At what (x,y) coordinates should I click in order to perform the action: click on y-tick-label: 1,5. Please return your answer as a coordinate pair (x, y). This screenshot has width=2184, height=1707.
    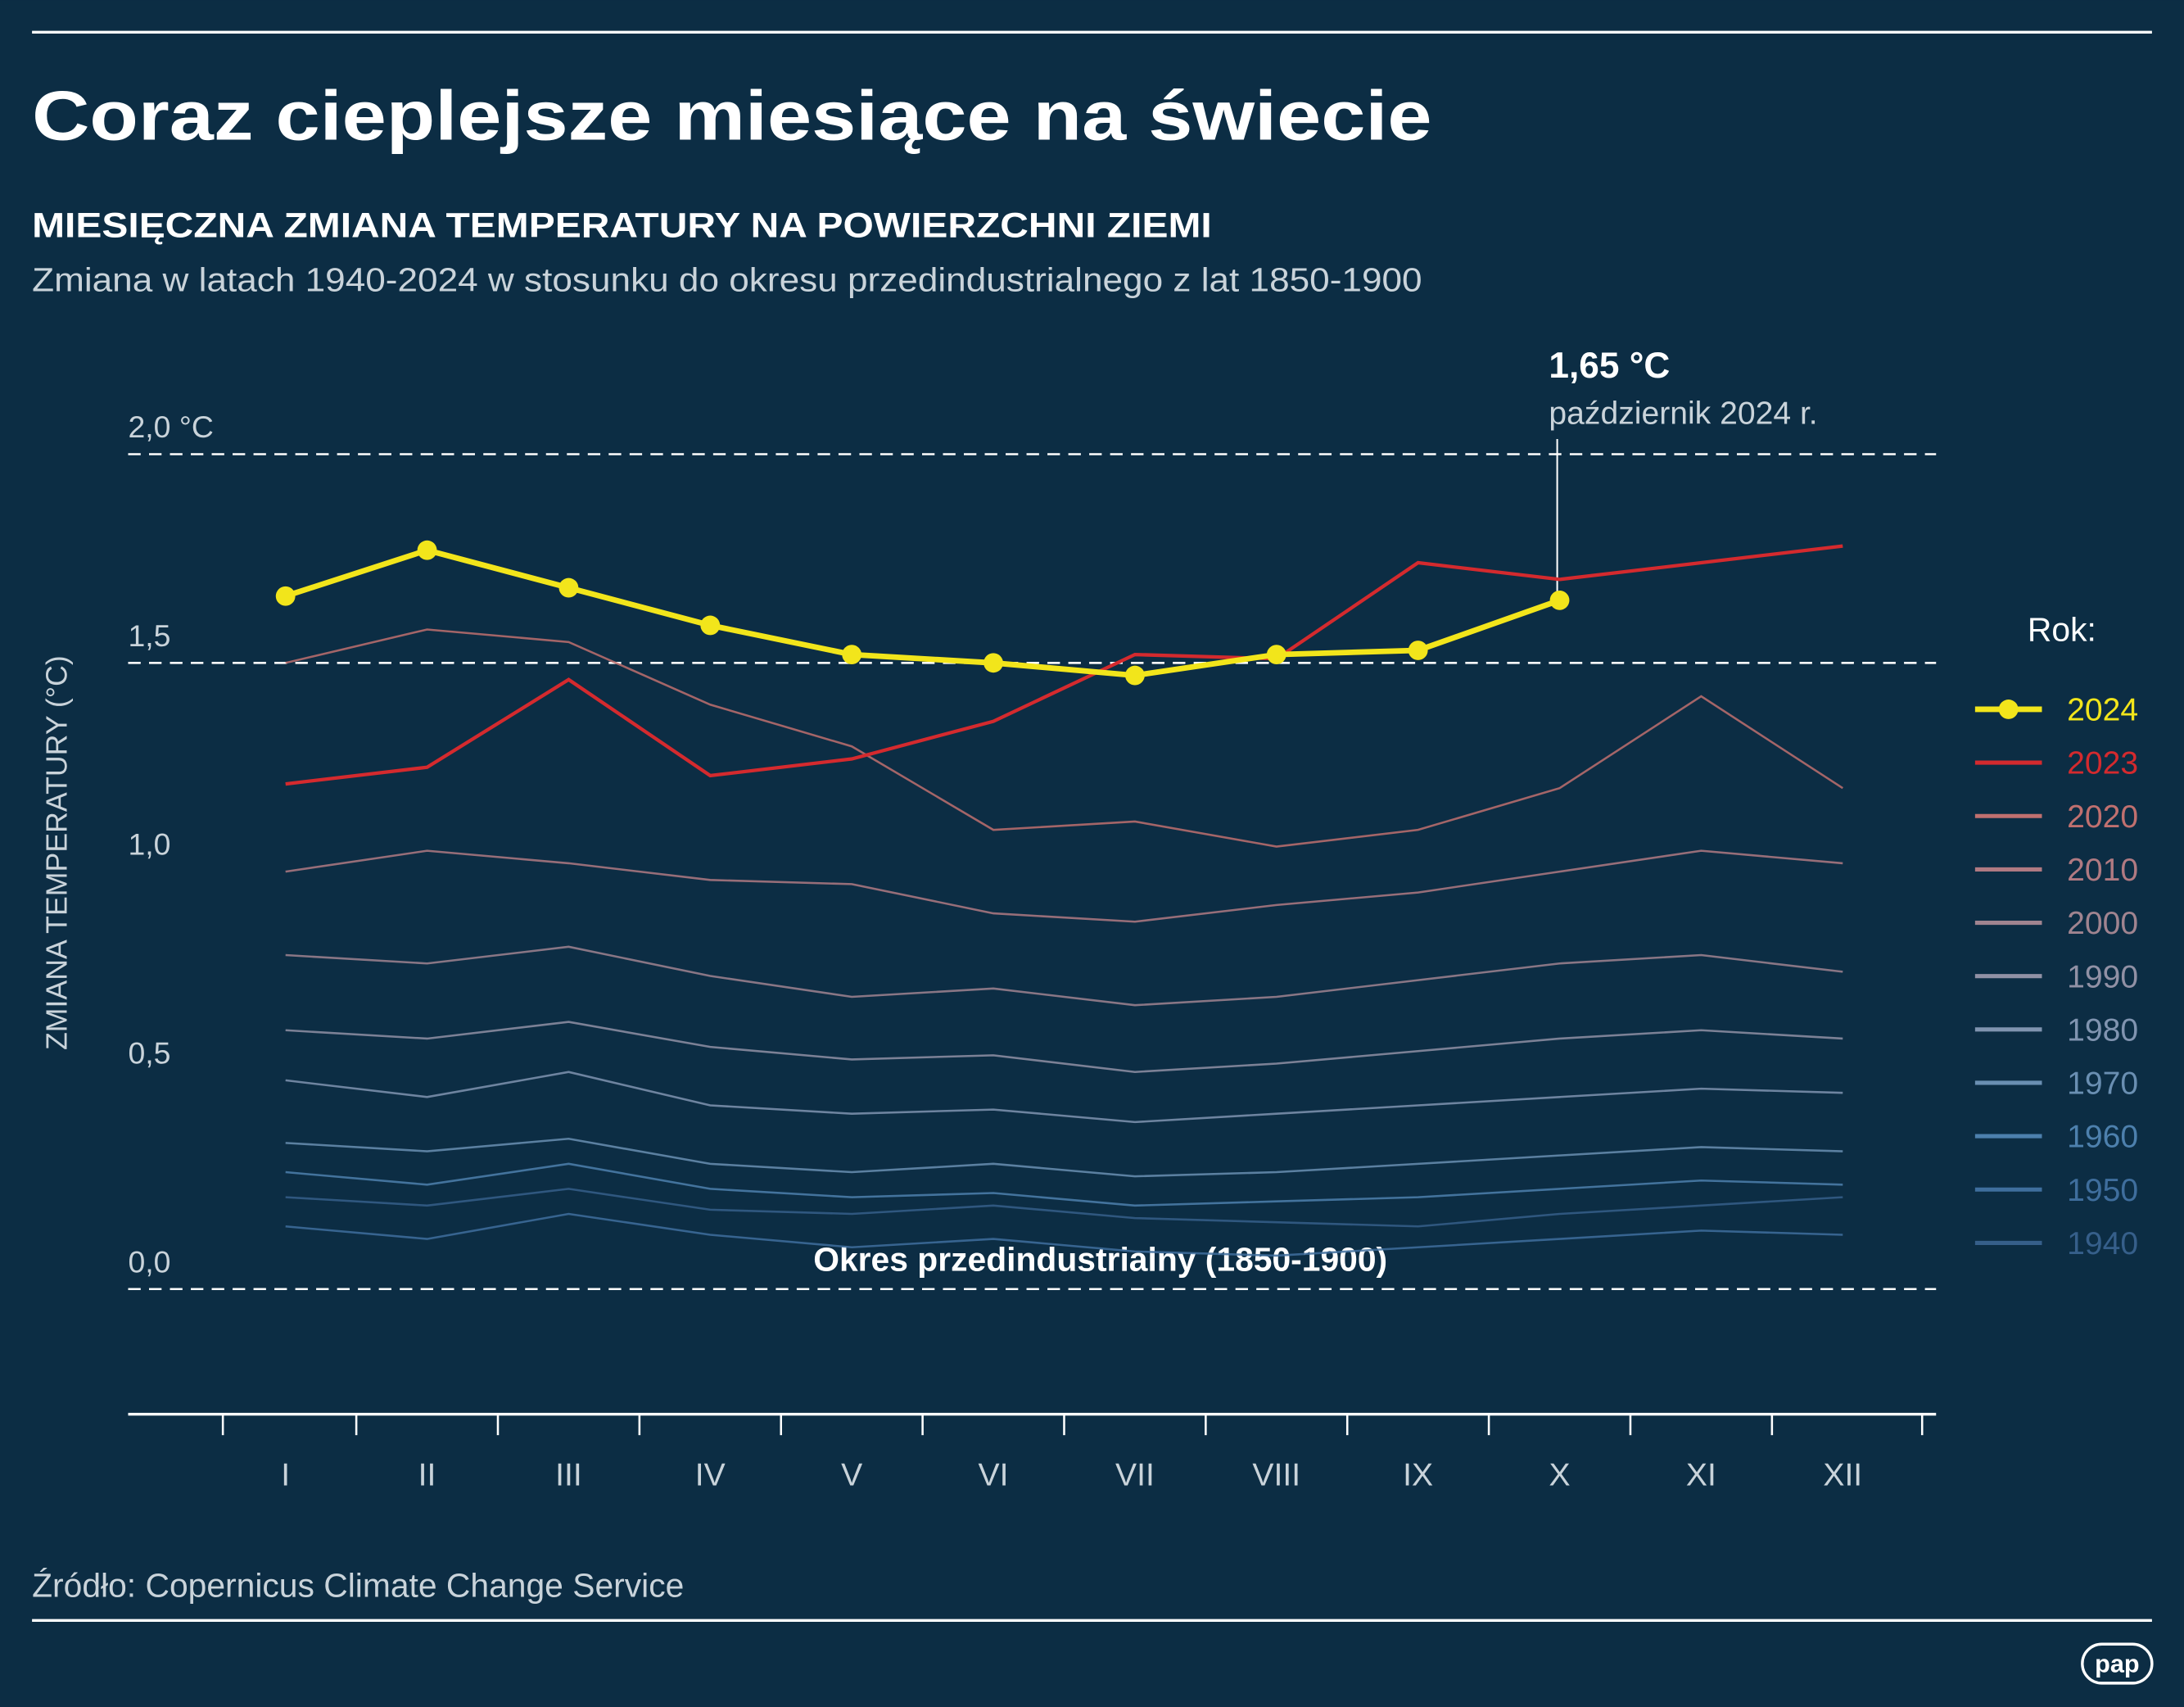
    Looking at the image, I should click on (149, 636).